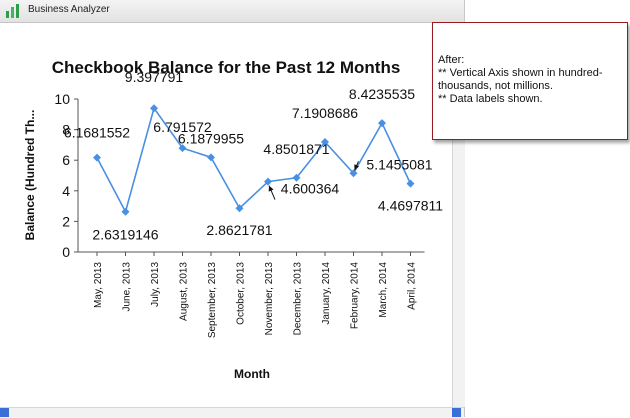  Describe the element at coordinates (451, 60) in the screenshot. I see `callout-line: After:` at that location.